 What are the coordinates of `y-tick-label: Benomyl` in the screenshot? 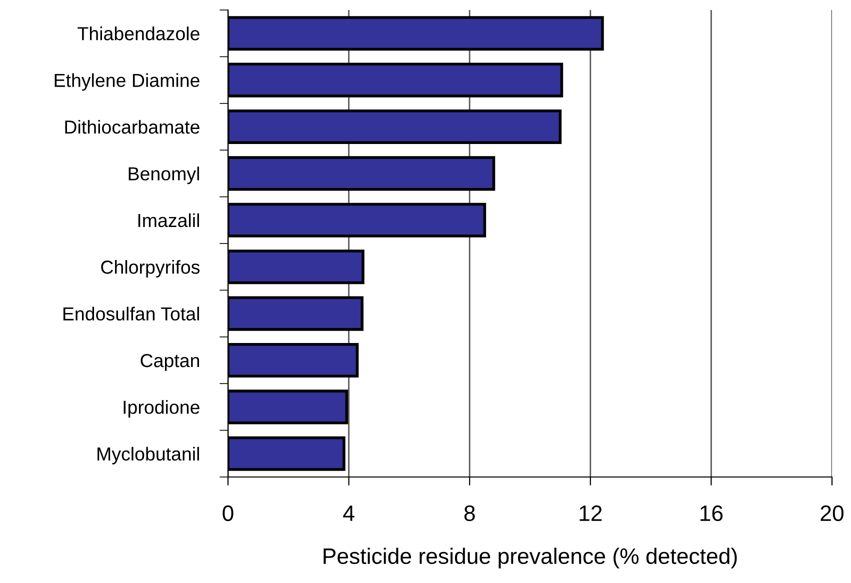 It's located at (163, 175).